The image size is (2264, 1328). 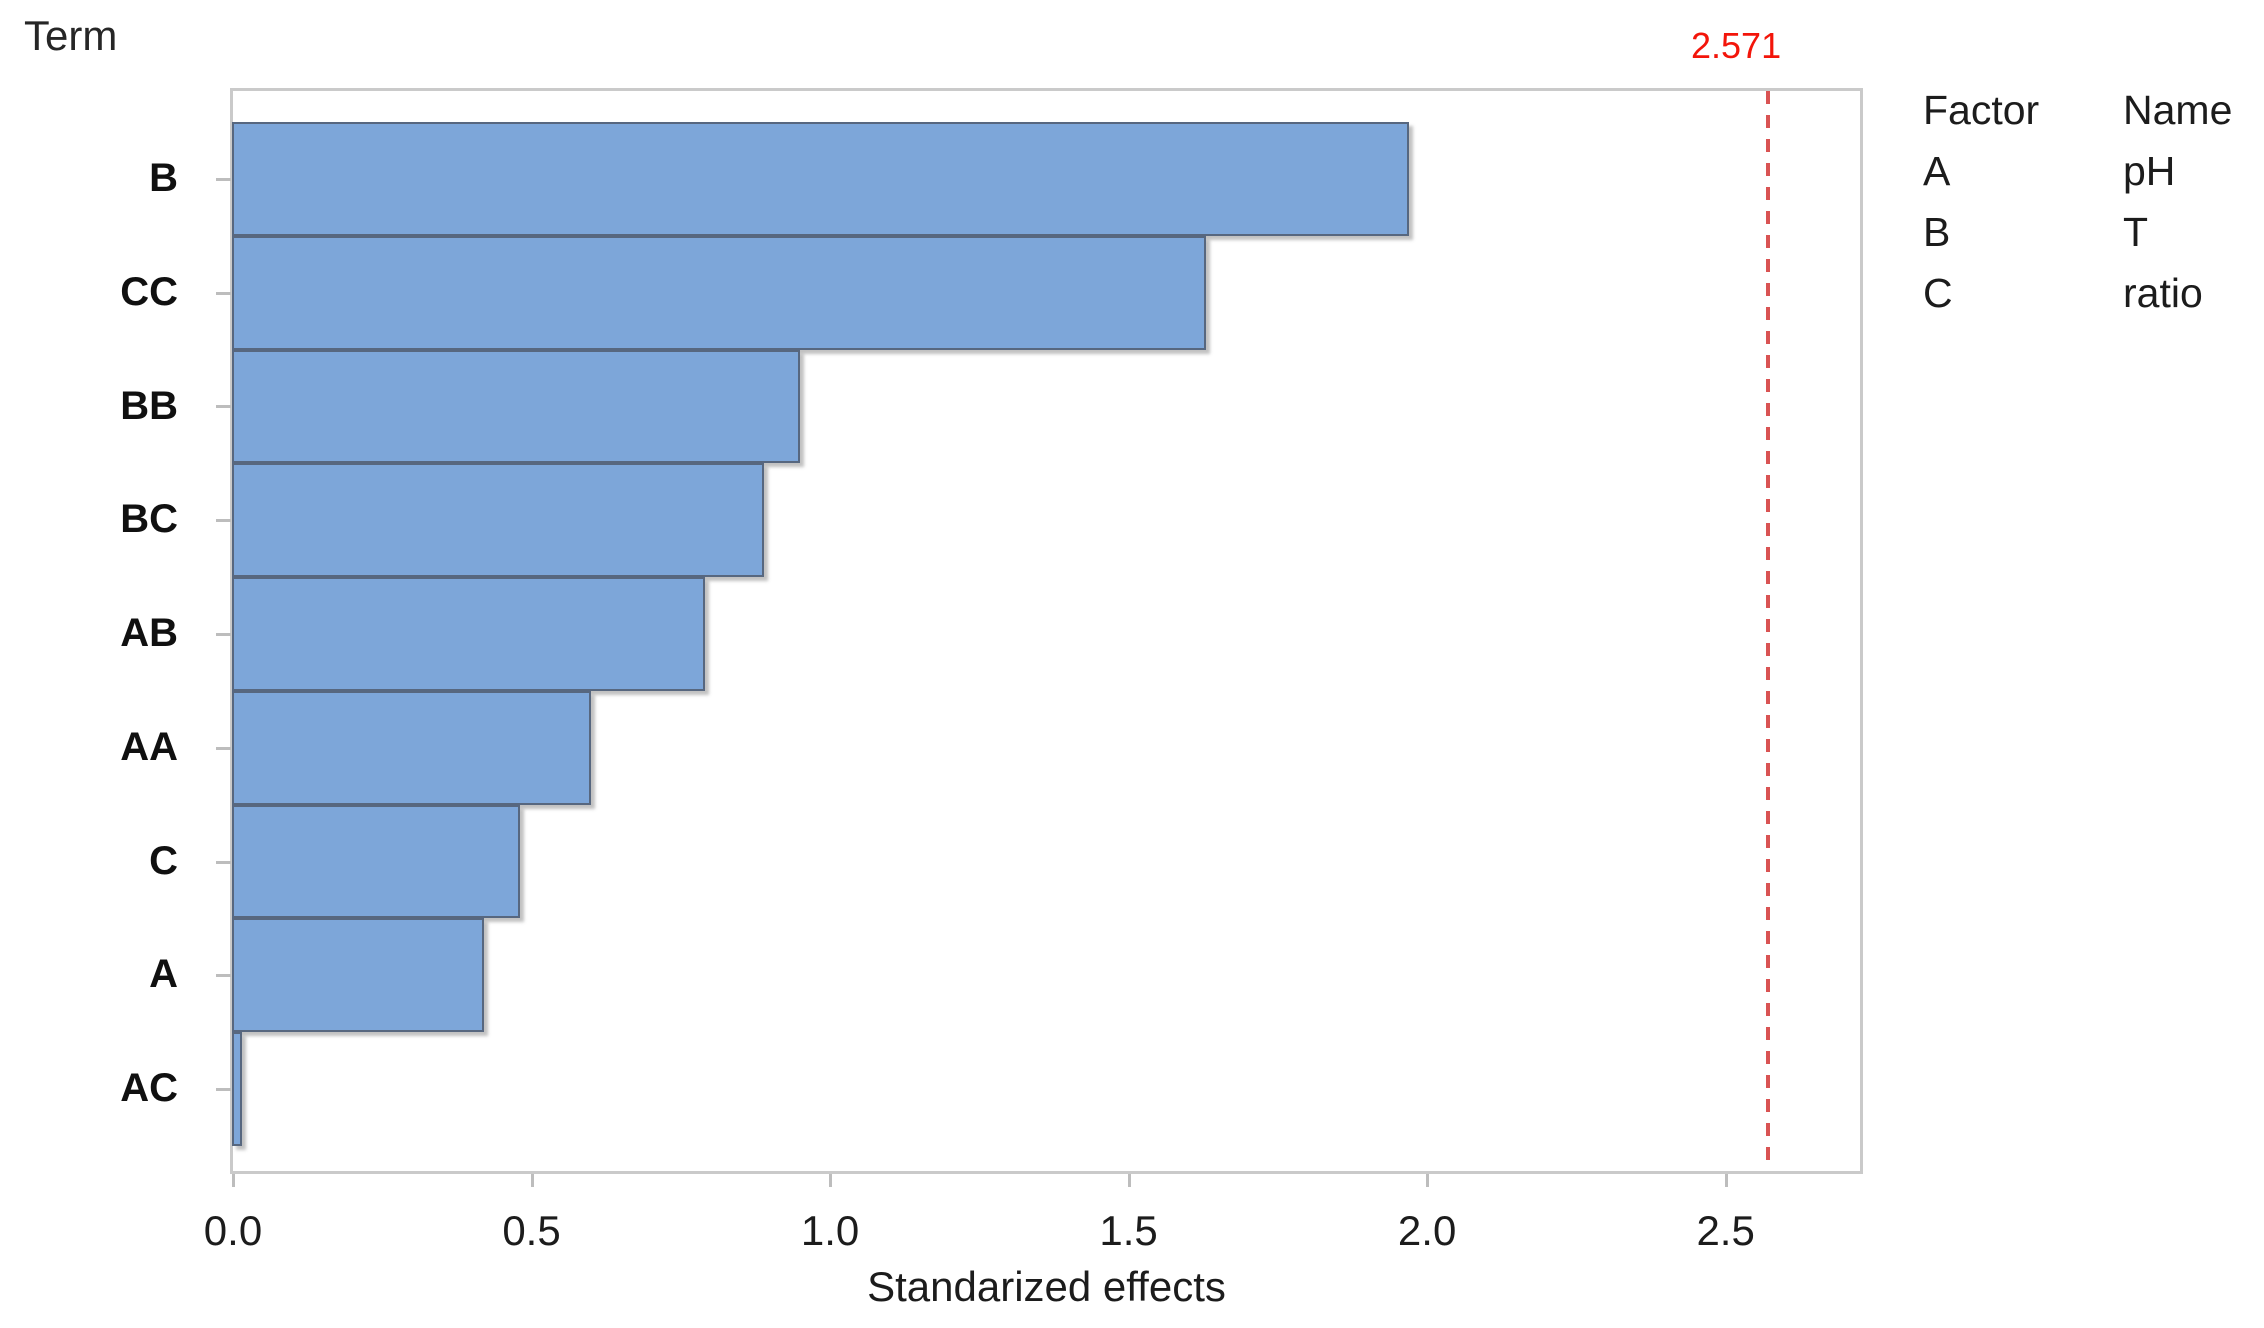 I want to click on bar-C, so click(x=376, y=861).